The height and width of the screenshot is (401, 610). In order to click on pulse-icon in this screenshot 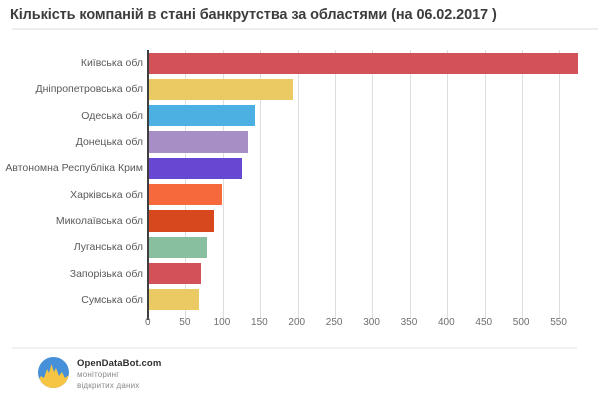, I will do `click(53, 376)`.